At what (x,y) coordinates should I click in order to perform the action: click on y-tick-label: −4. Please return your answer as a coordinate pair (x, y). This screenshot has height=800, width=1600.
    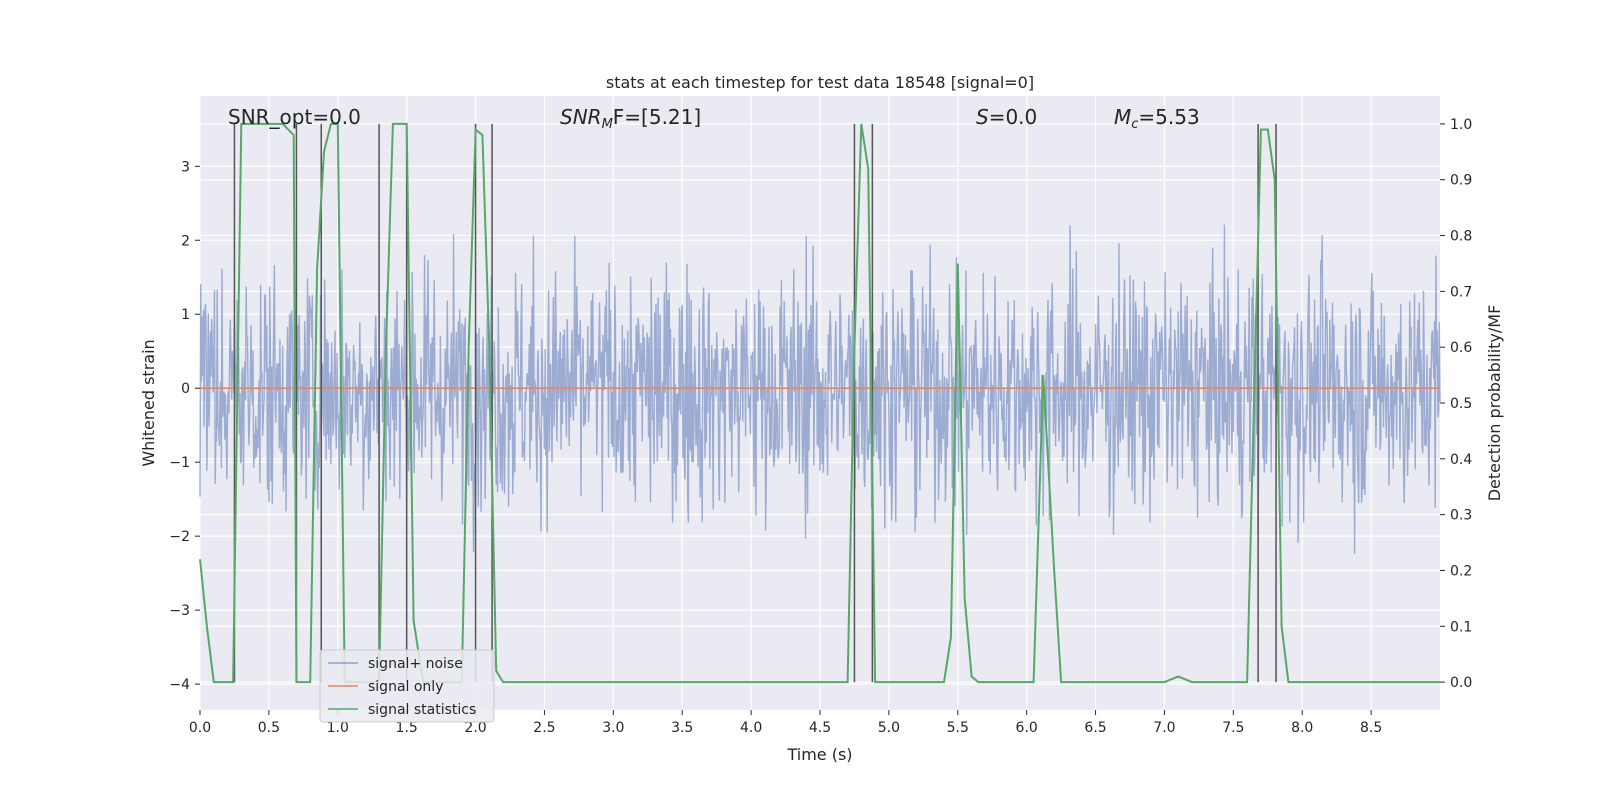
    Looking at the image, I should click on (179, 685).